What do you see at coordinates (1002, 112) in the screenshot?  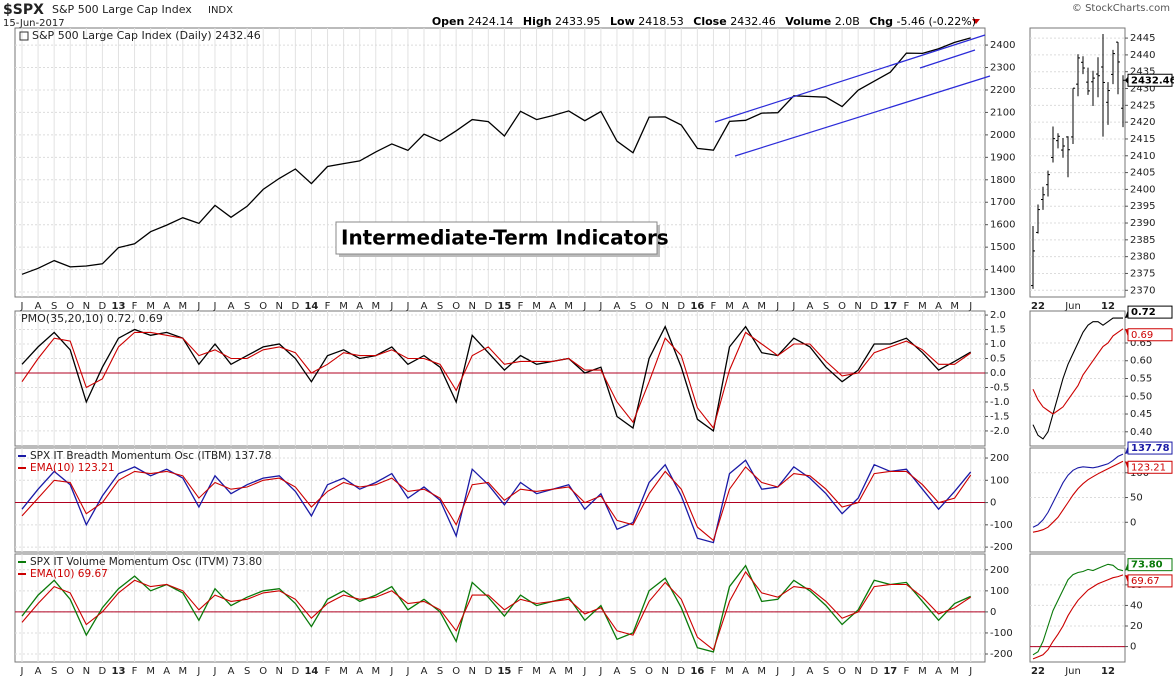 I see `y-tick-label: 2100` at bounding box center [1002, 112].